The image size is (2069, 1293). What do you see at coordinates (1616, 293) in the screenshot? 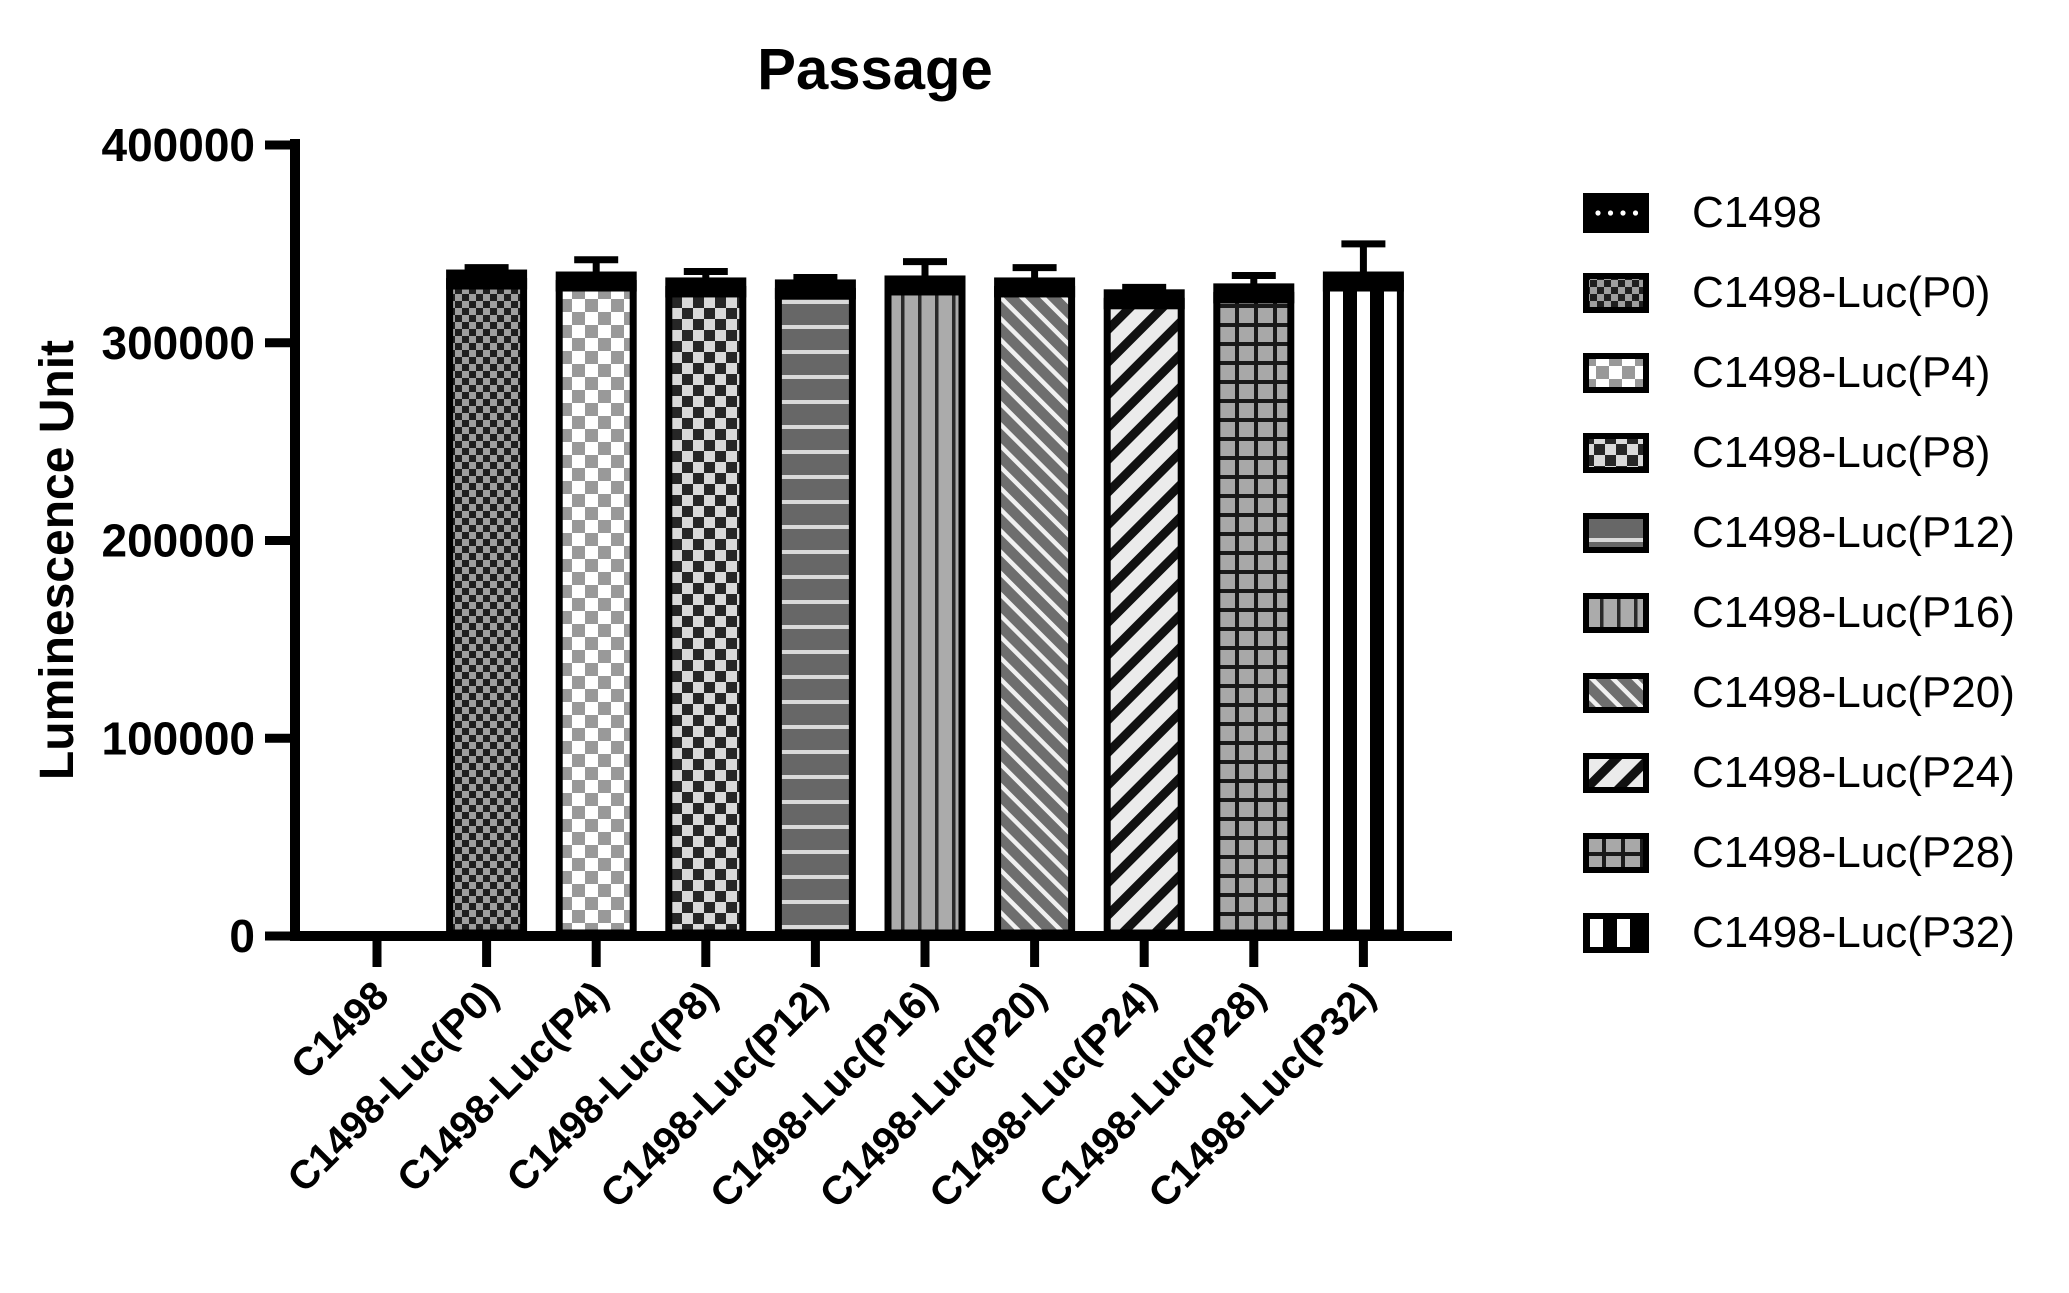
I see `legend-swatch-checker-fine-dark-icon` at bounding box center [1616, 293].